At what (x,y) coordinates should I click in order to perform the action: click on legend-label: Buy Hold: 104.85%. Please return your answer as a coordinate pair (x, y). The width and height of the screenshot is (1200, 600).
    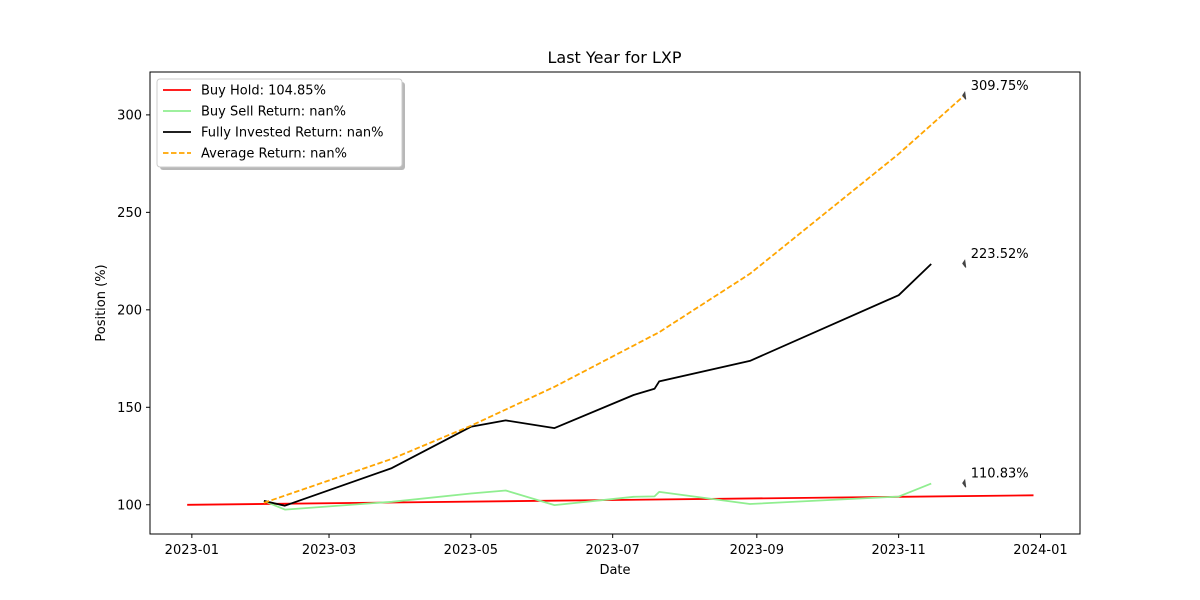
    Looking at the image, I should click on (263, 91).